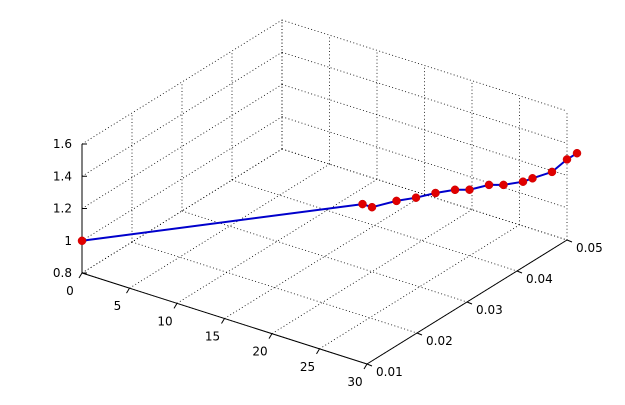 This screenshot has height=405, width=625. What do you see at coordinates (62, 209) in the screenshot?
I see `z-tick-label: 1.2` at bounding box center [62, 209].